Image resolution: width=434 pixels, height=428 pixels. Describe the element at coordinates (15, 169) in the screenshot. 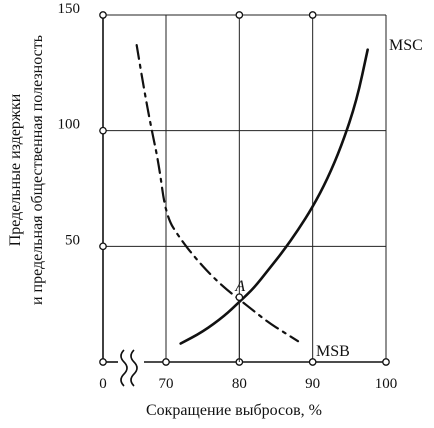

I see `y-axis-label-line-1: Предельные издержки` at that location.